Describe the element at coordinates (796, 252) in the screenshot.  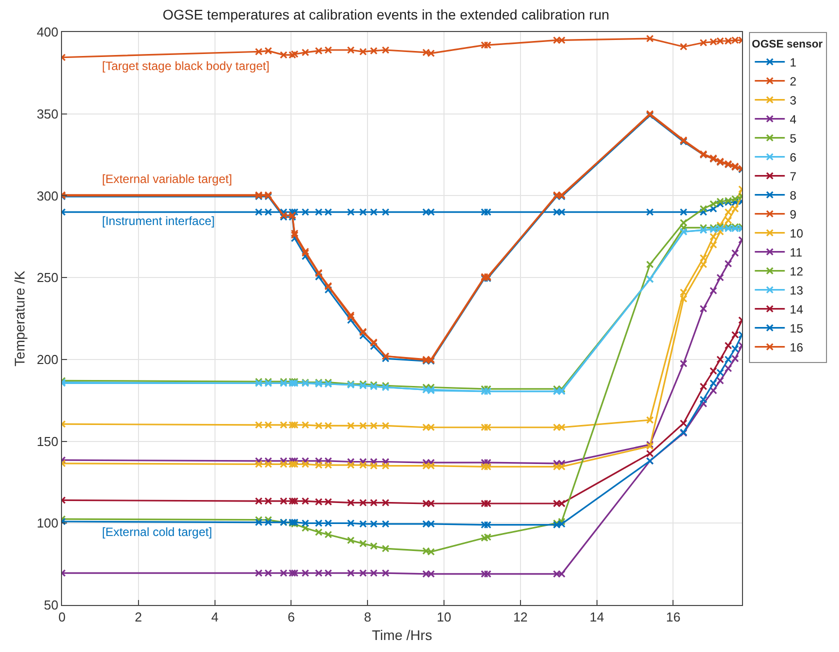
I see `legend-label: 11` at that location.